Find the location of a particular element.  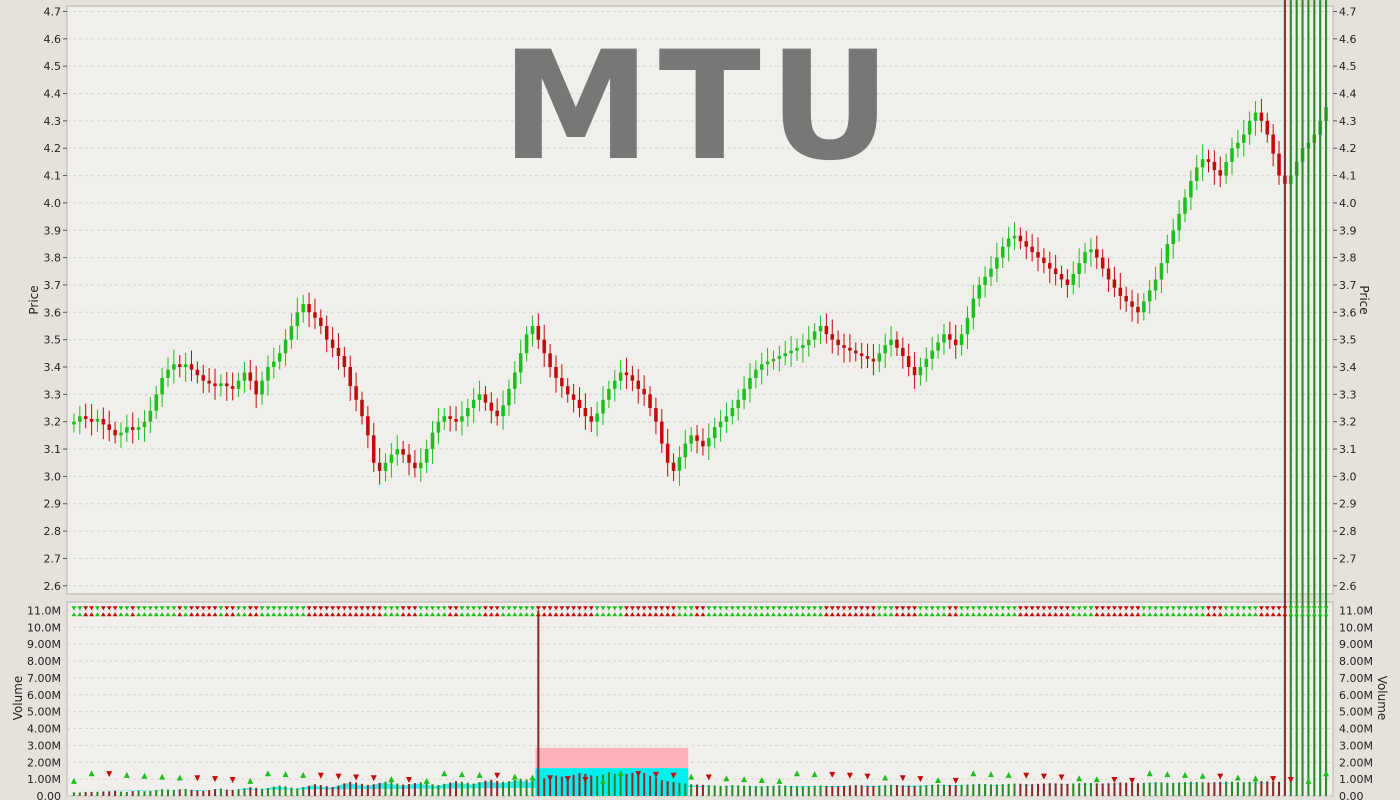

price-axis-title-left: Price is located at coordinates (34, 299).